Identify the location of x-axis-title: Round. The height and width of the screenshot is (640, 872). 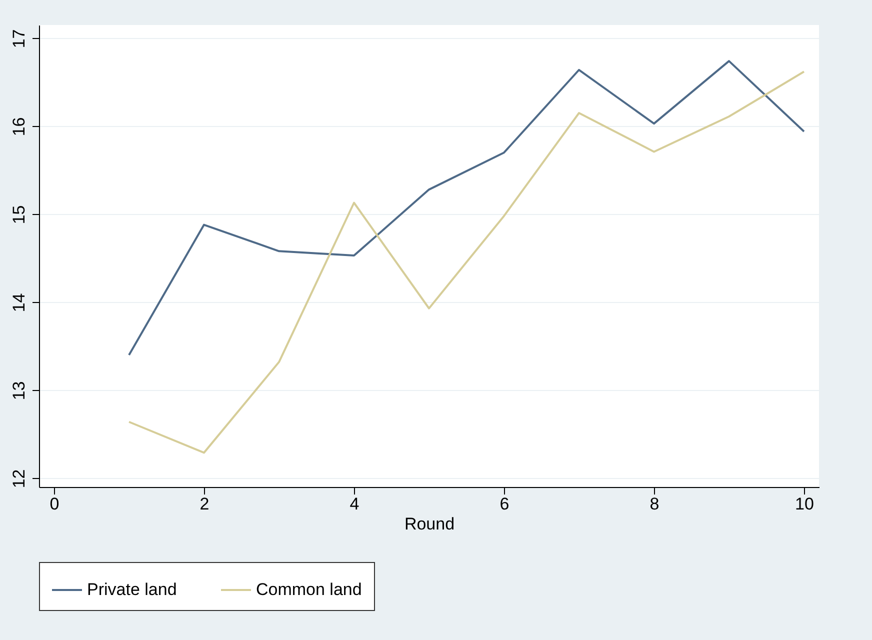
(429, 524).